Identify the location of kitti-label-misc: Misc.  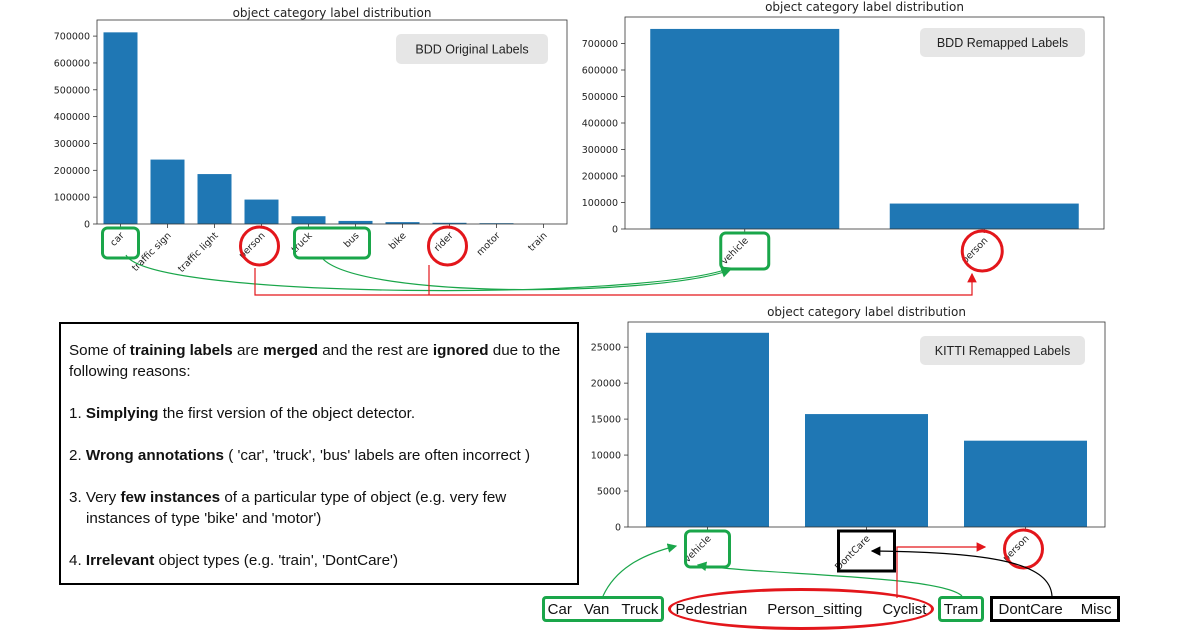
(1096, 609).